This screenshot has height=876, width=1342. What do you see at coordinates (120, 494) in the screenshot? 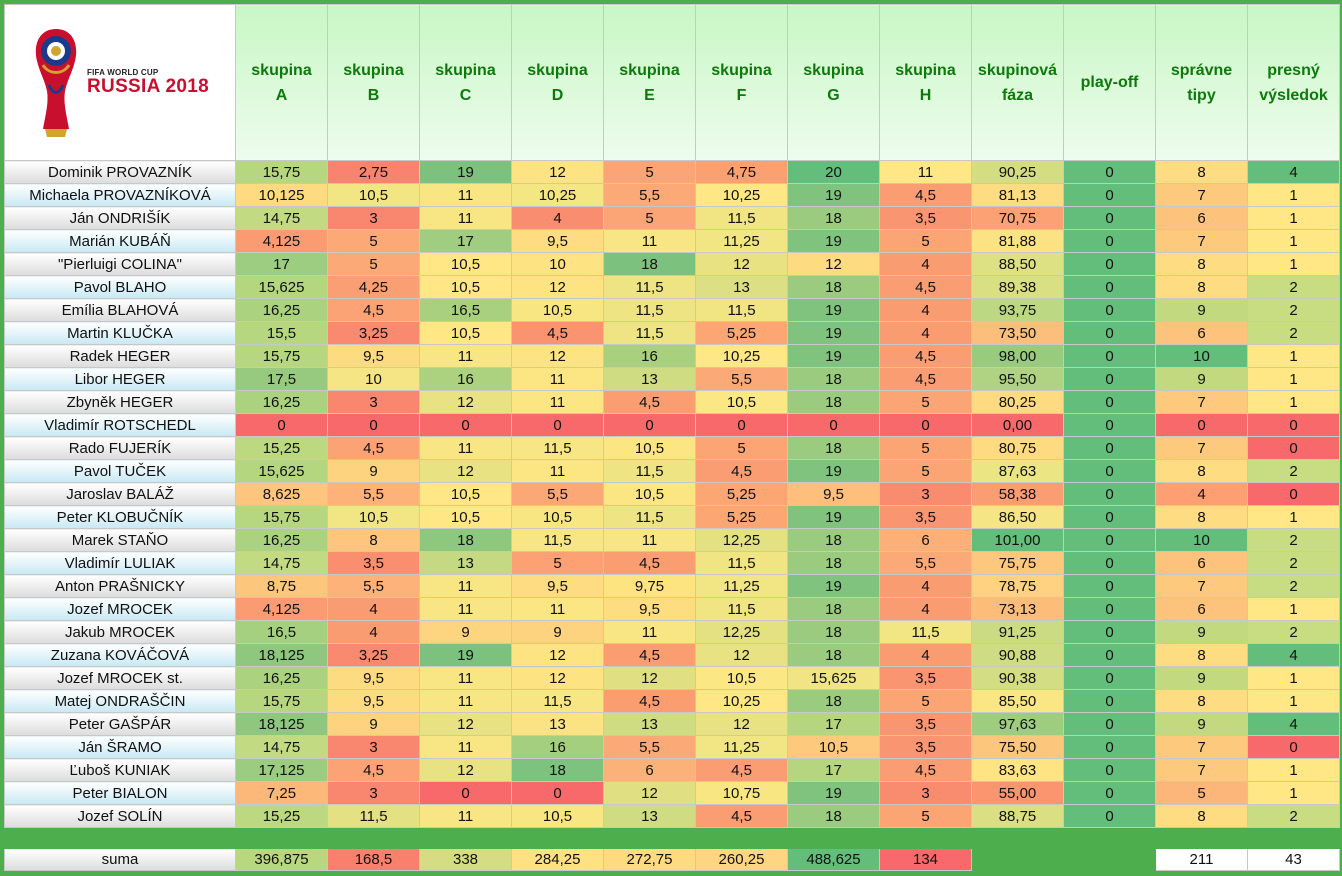
I see `player-name: Jaroslav BALÁŽ` at bounding box center [120, 494].